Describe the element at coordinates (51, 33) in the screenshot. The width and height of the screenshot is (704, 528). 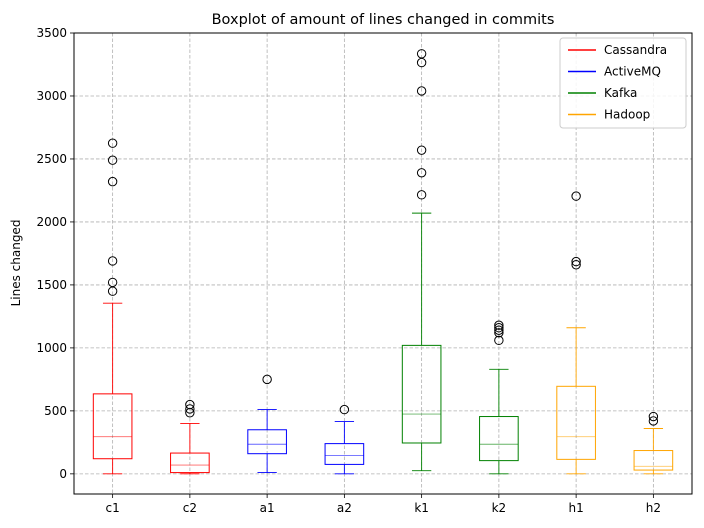
I see `y-tick-label: 3500` at that location.